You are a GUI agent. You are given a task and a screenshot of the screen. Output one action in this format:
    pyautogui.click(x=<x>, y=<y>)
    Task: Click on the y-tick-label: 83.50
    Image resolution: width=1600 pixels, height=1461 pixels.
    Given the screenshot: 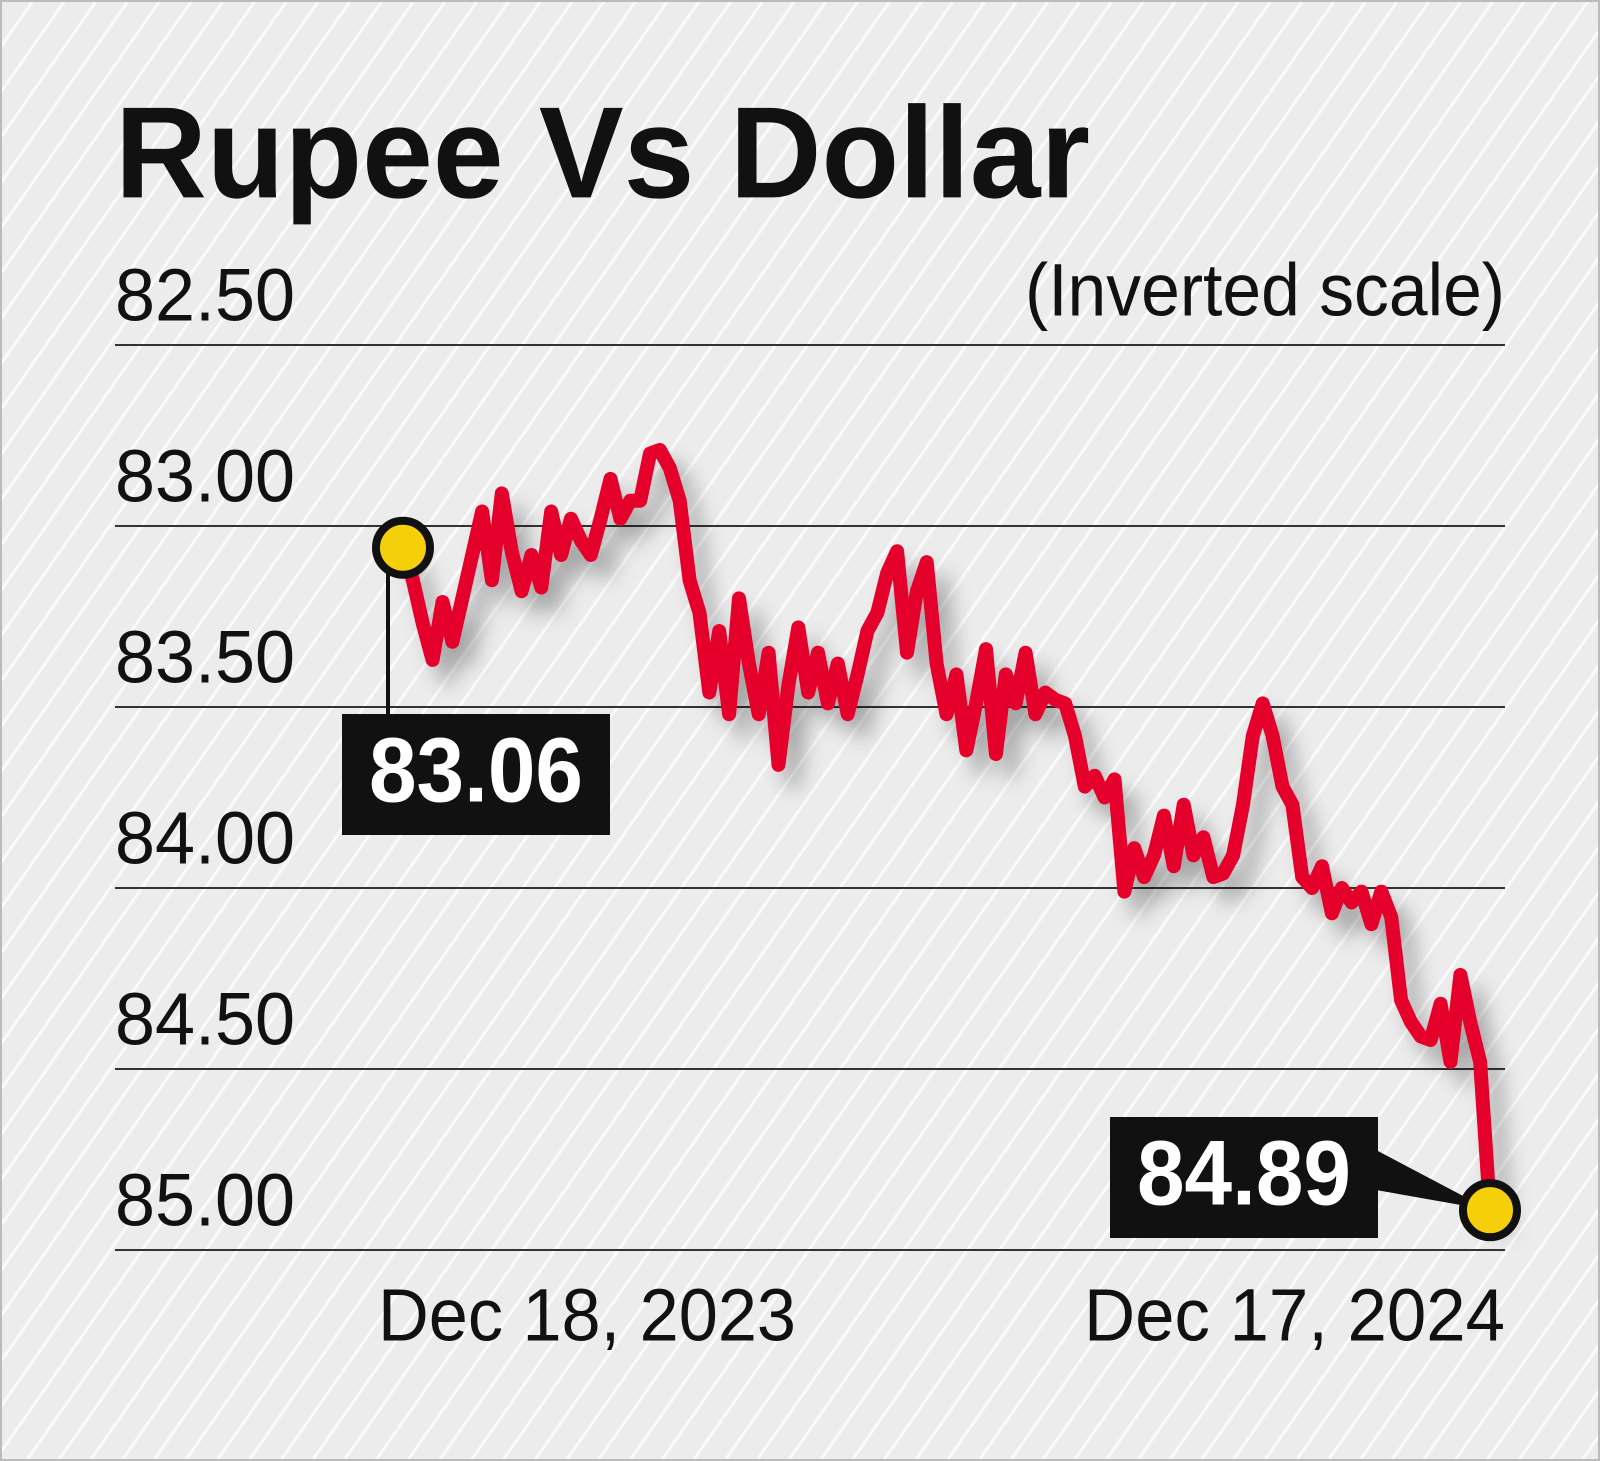 What is the action you would take?
    pyautogui.click(x=205, y=657)
    